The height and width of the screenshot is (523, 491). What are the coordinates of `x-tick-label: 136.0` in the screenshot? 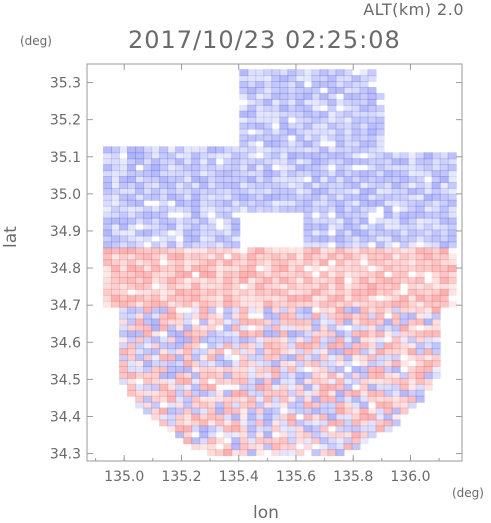 It's located at (410, 477).